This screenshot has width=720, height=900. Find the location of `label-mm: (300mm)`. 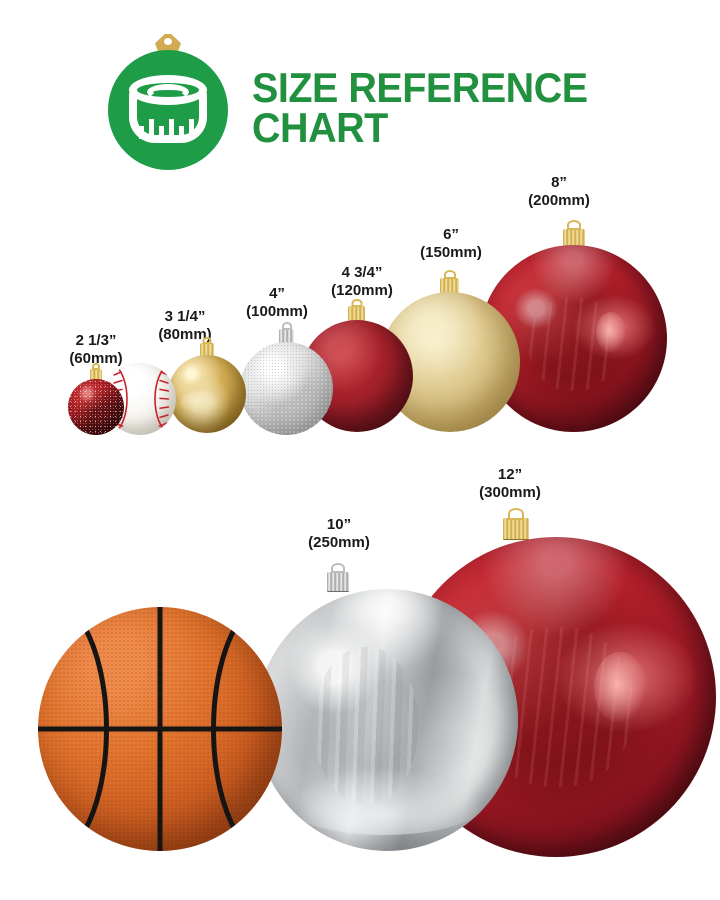

label-mm: (300mm) is located at coordinates (510, 492).